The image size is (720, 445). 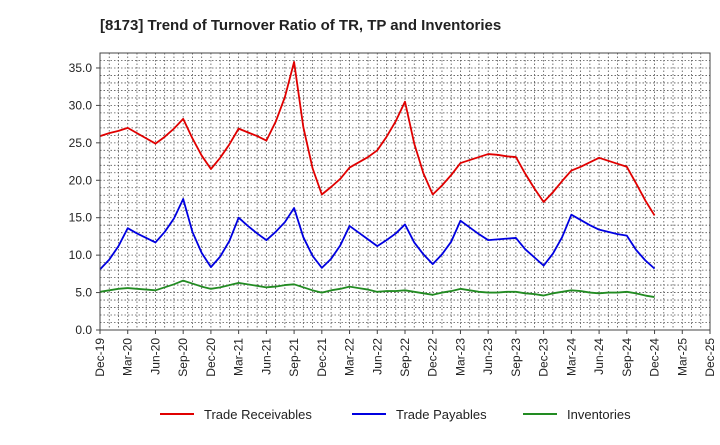 What do you see at coordinates (710, 357) in the screenshot?
I see `x-tick-label: Dec-25` at bounding box center [710, 357].